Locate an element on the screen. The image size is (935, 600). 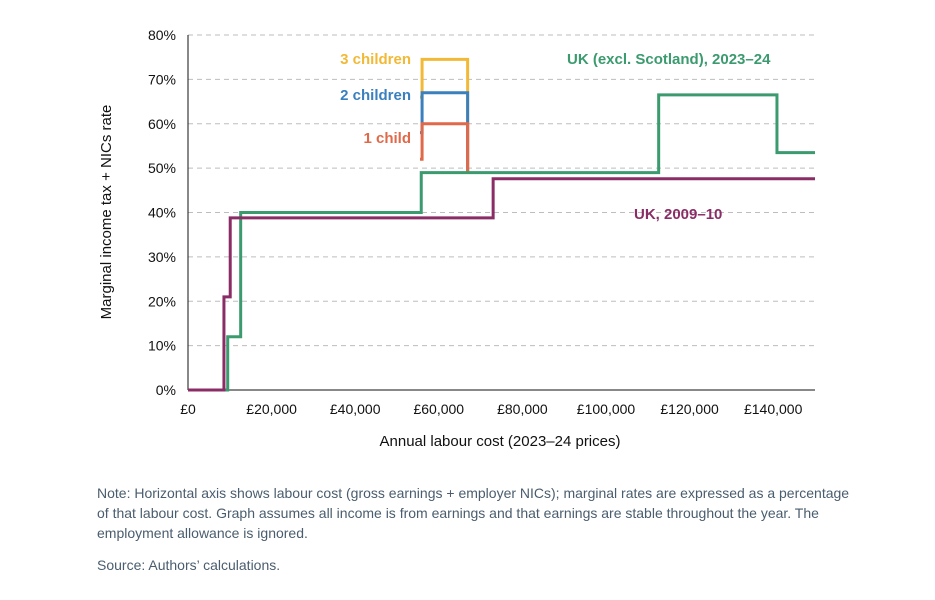
x-tick-label: £100,000 is located at coordinates (606, 409).